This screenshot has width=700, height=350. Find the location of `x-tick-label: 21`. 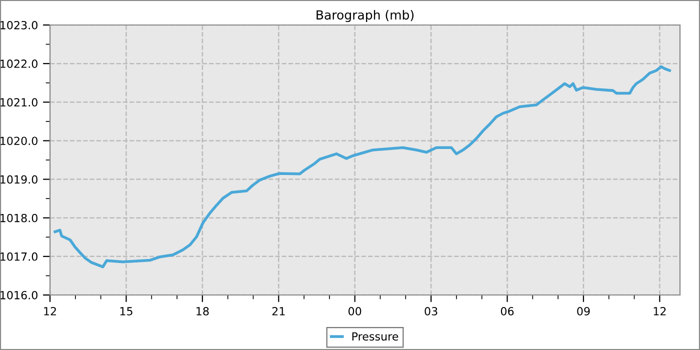

x-tick-label: 21 is located at coordinates (278, 311).